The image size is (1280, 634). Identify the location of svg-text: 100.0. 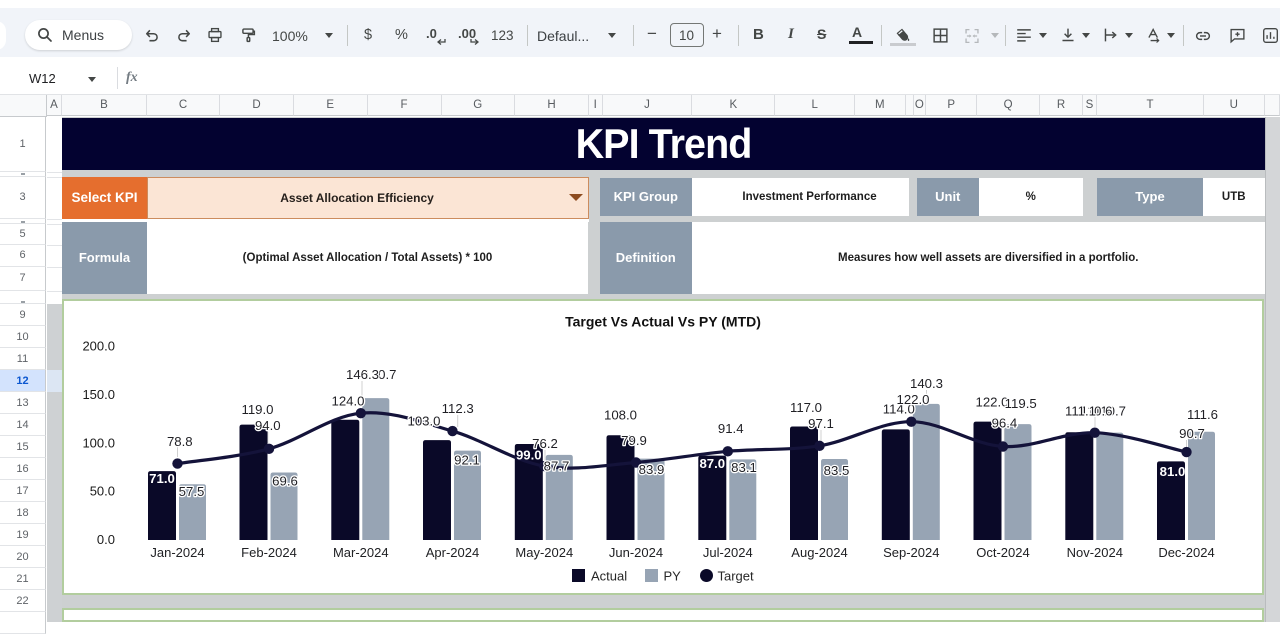
(98, 442).